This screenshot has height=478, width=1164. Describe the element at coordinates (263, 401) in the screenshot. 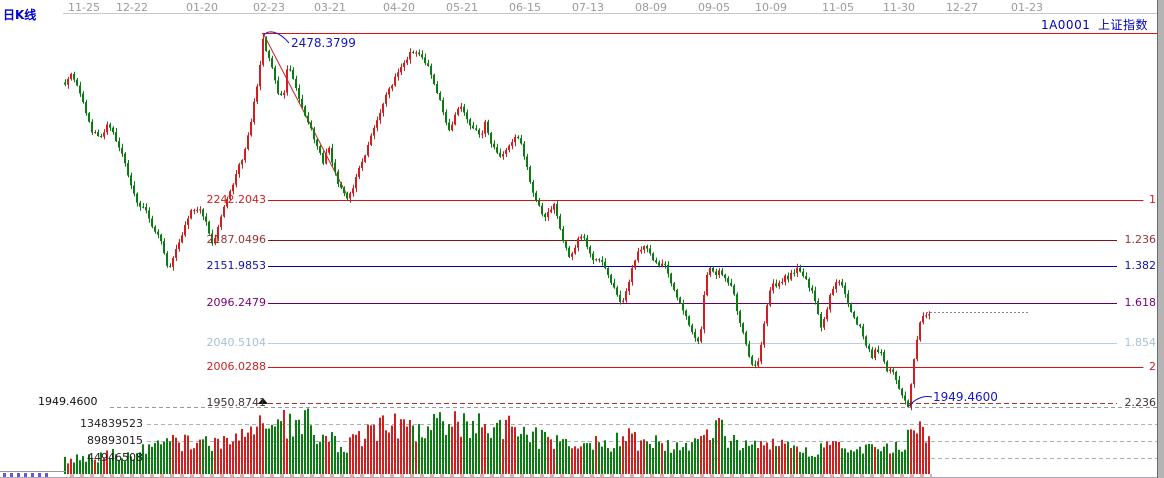

I see `level-start-marker` at that location.